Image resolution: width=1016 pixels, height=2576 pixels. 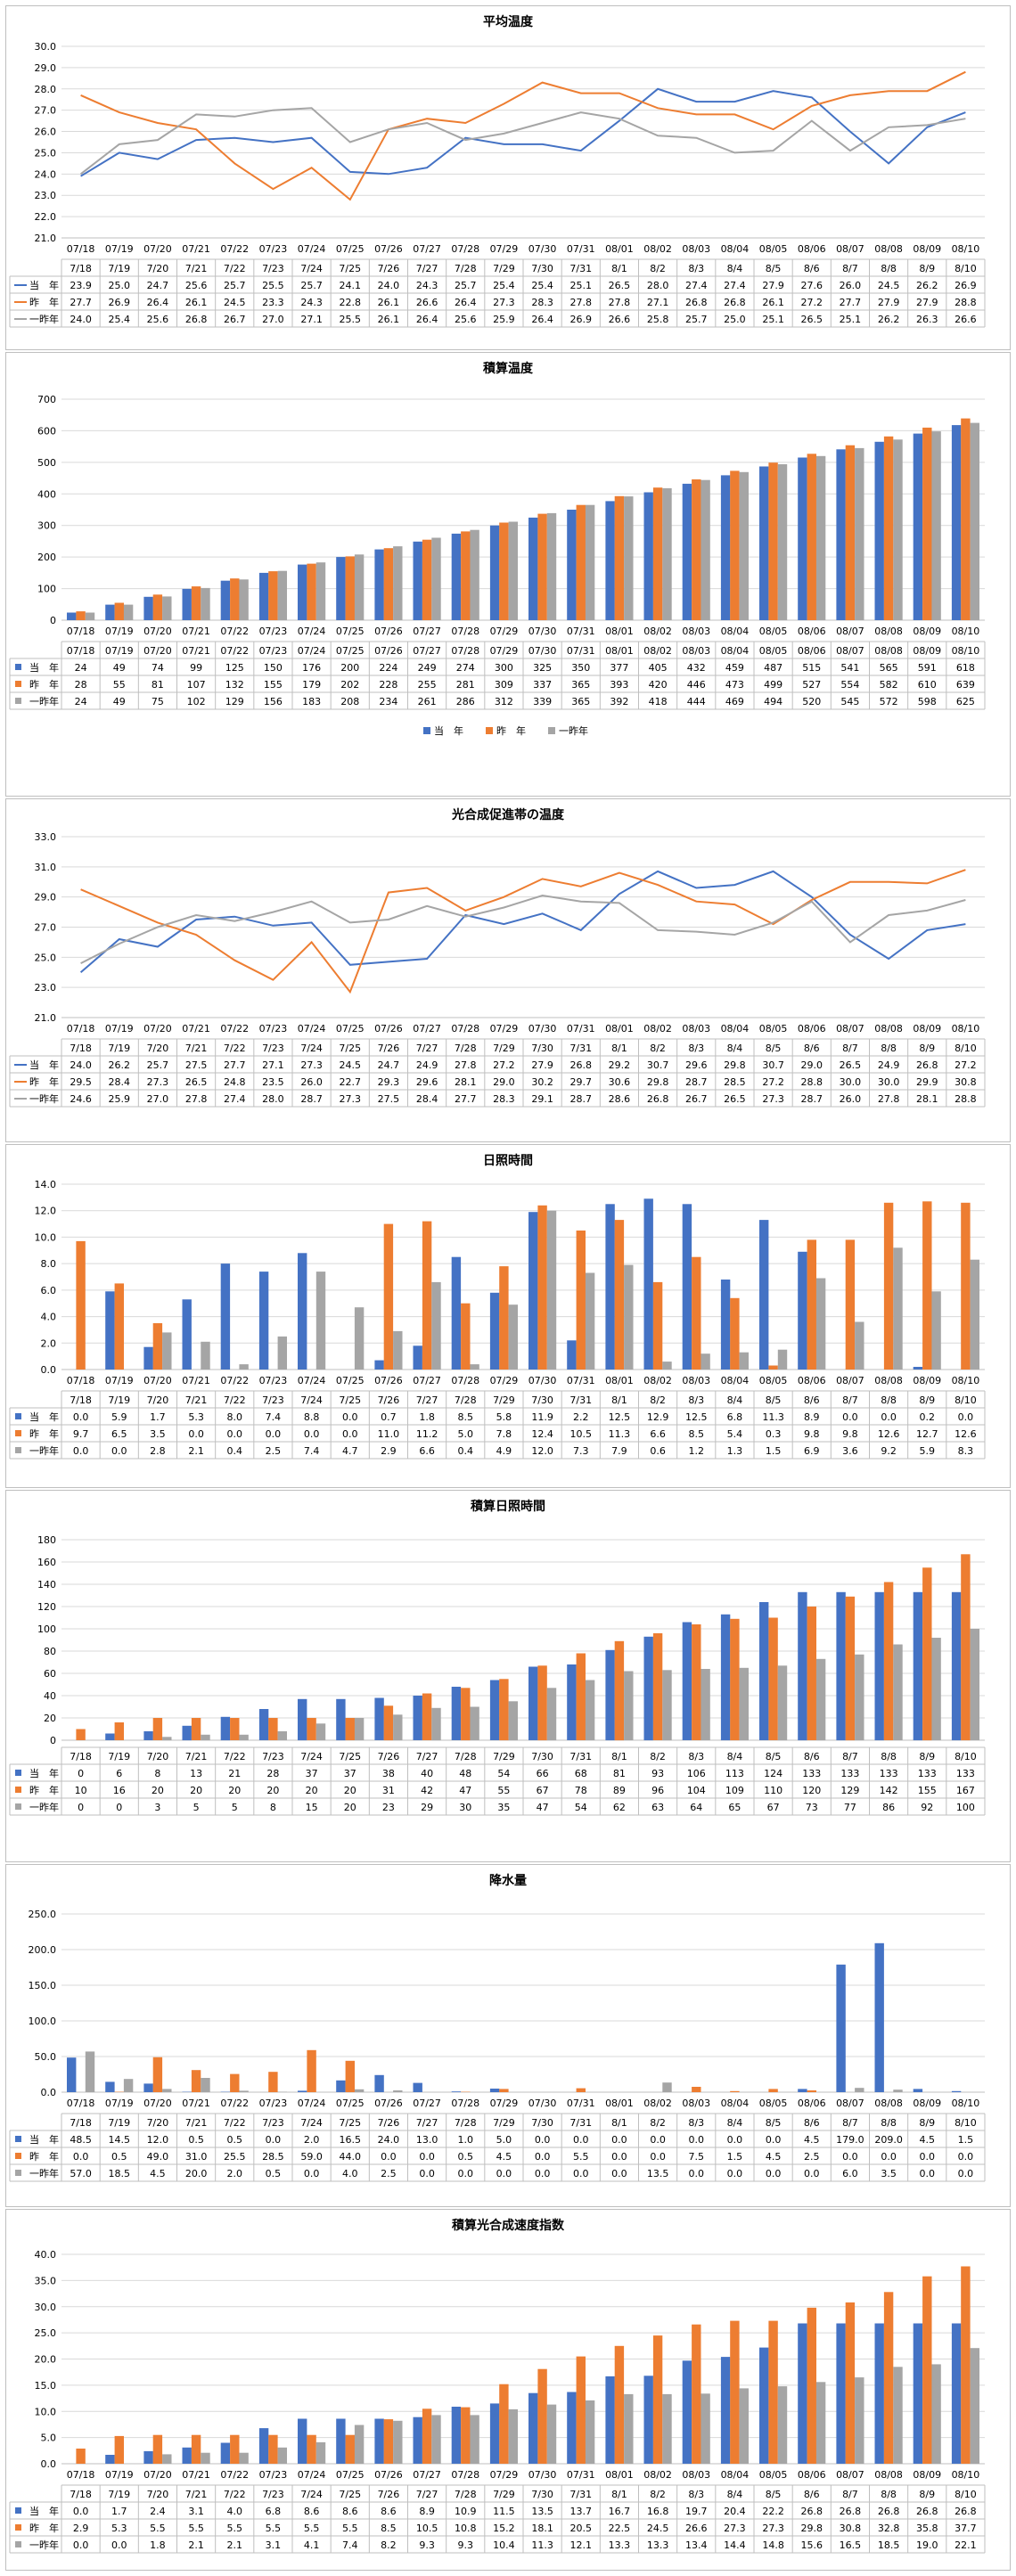 What do you see at coordinates (850, 1756) in the screenshot?
I see `table-header-cell: 8/7` at bounding box center [850, 1756].